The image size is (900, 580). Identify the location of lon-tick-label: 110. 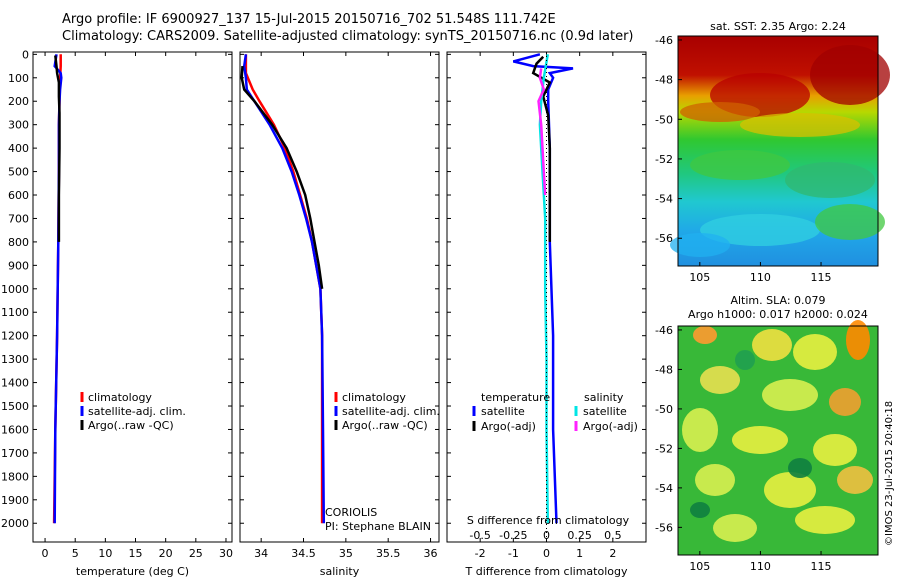
(760, 277).